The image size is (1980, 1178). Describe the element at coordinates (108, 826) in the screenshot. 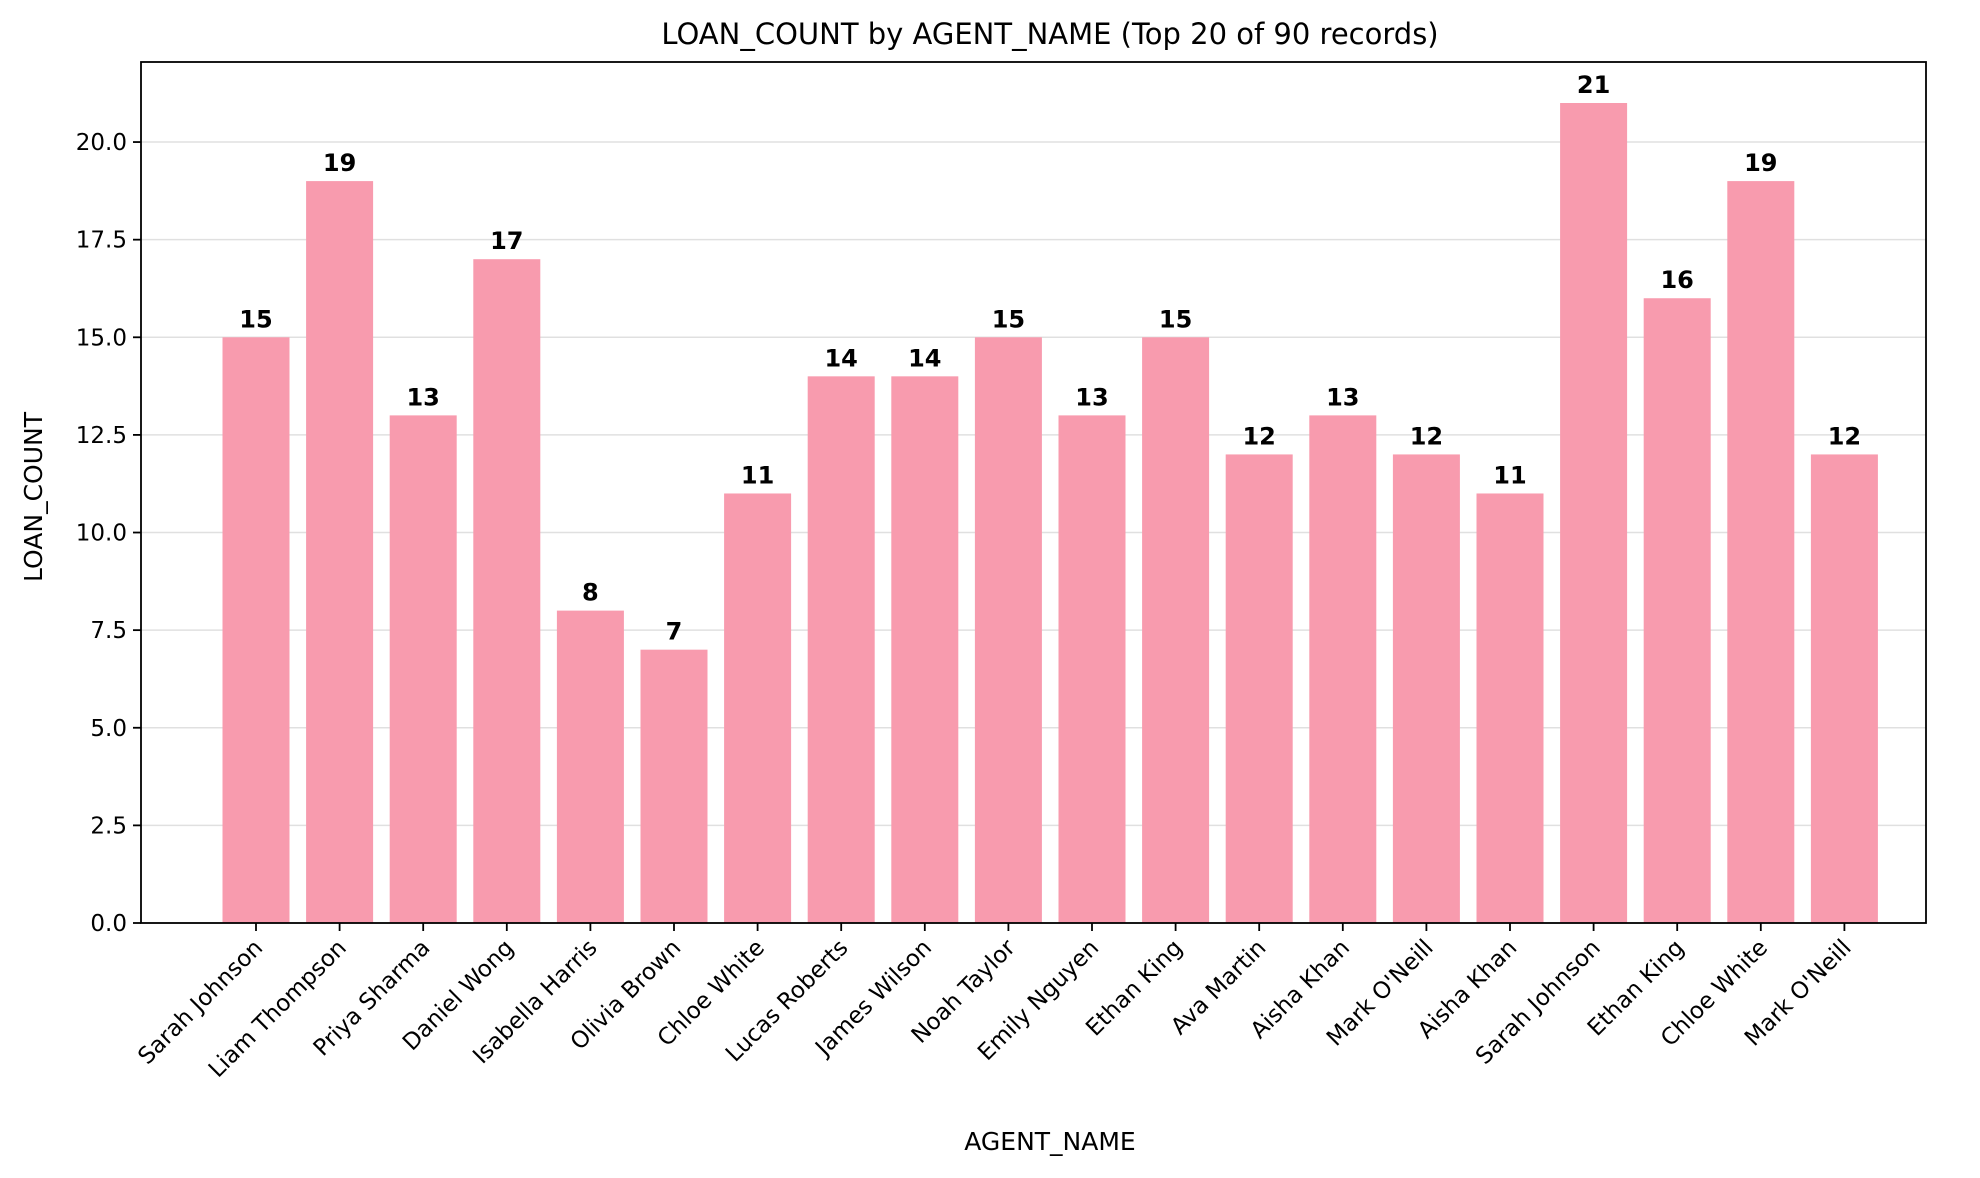

I see `y-tick-label: 2.5` at that location.